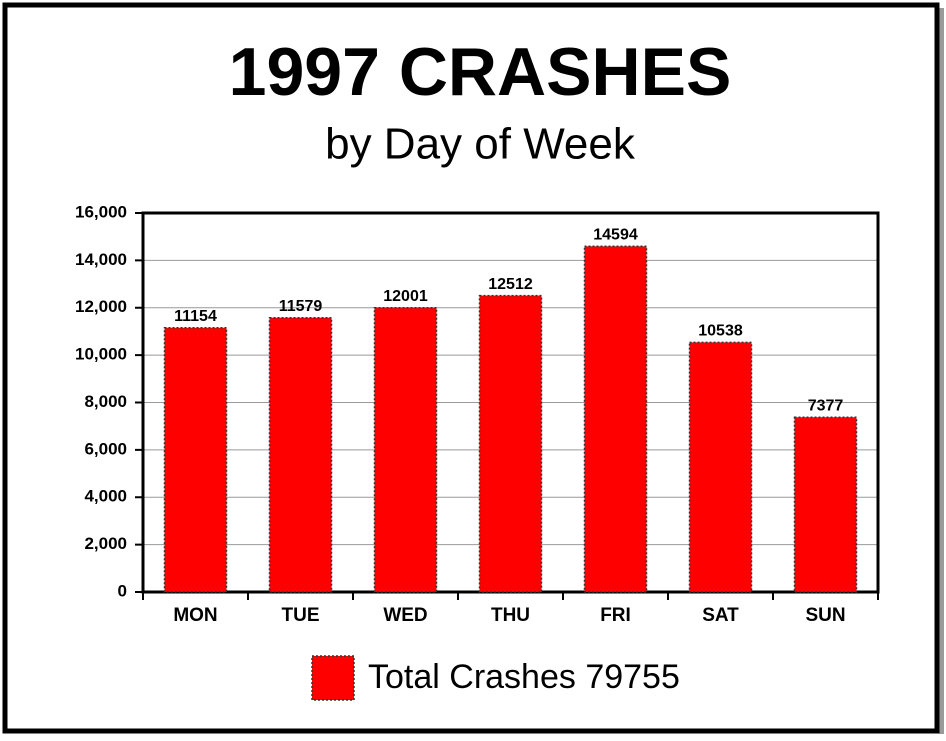 Image resolution: width=946 pixels, height=741 pixels. What do you see at coordinates (826, 405) in the screenshot?
I see `data-label: 7377` at bounding box center [826, 405].